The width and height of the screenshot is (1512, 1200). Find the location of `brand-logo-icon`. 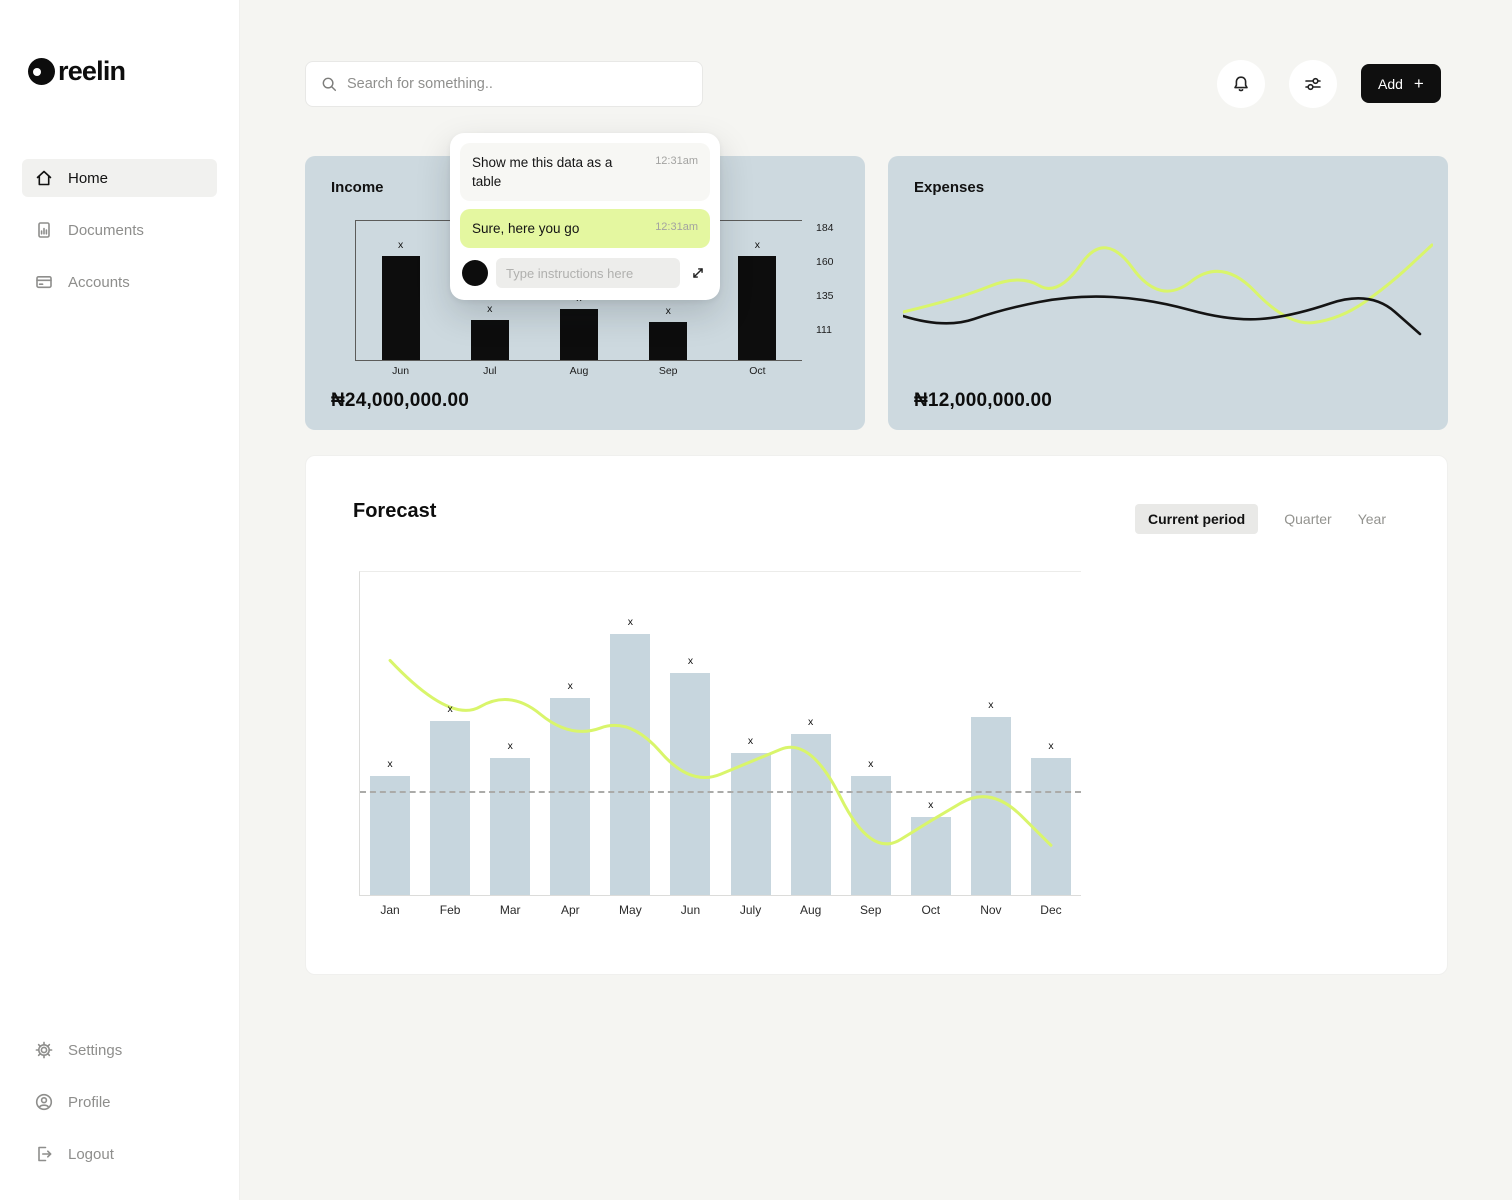

brand-logo-icon is located at coordinates (41, 71).